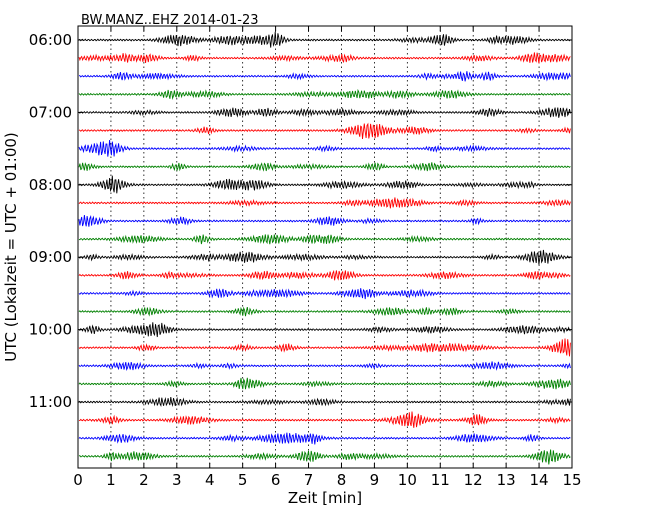 The width and height of the screenshot is (650, 520). I want to click on x-tick-label-9: 9, so click(375, 480).